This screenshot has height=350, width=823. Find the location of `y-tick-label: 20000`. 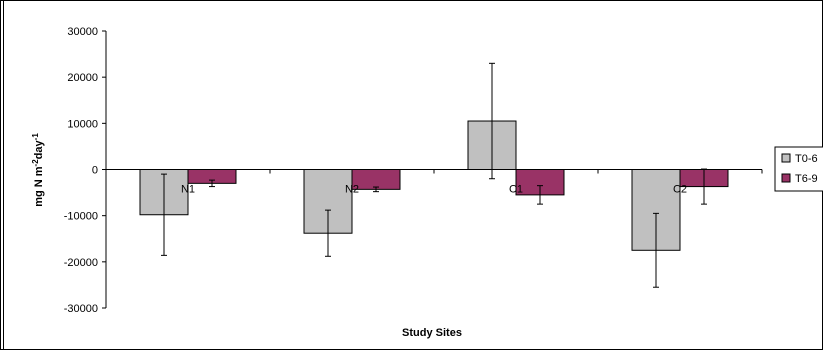

y-tick-label: 20000 is located at coordinates (82, 78).